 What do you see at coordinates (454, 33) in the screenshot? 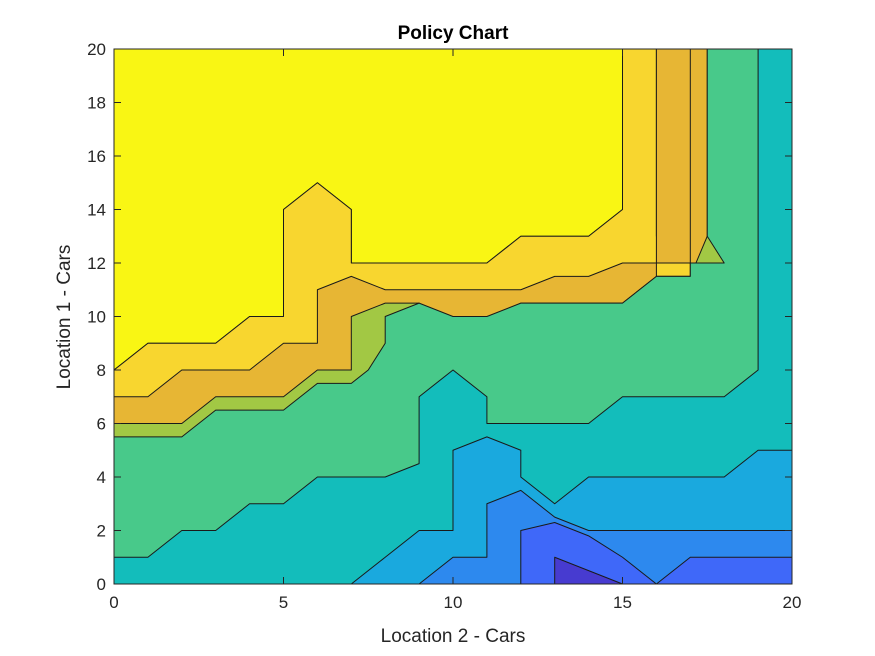
I see `chart-title: Policy Chart` at bounding box center [454, 33].